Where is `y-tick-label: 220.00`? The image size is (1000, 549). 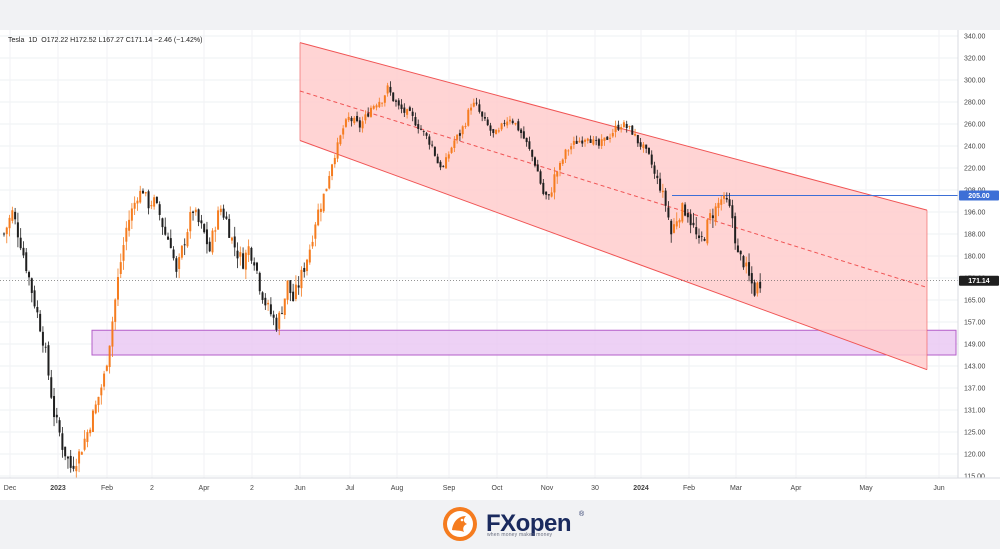 y-tick-label: 220.00 is located at coordinates (975, 169).